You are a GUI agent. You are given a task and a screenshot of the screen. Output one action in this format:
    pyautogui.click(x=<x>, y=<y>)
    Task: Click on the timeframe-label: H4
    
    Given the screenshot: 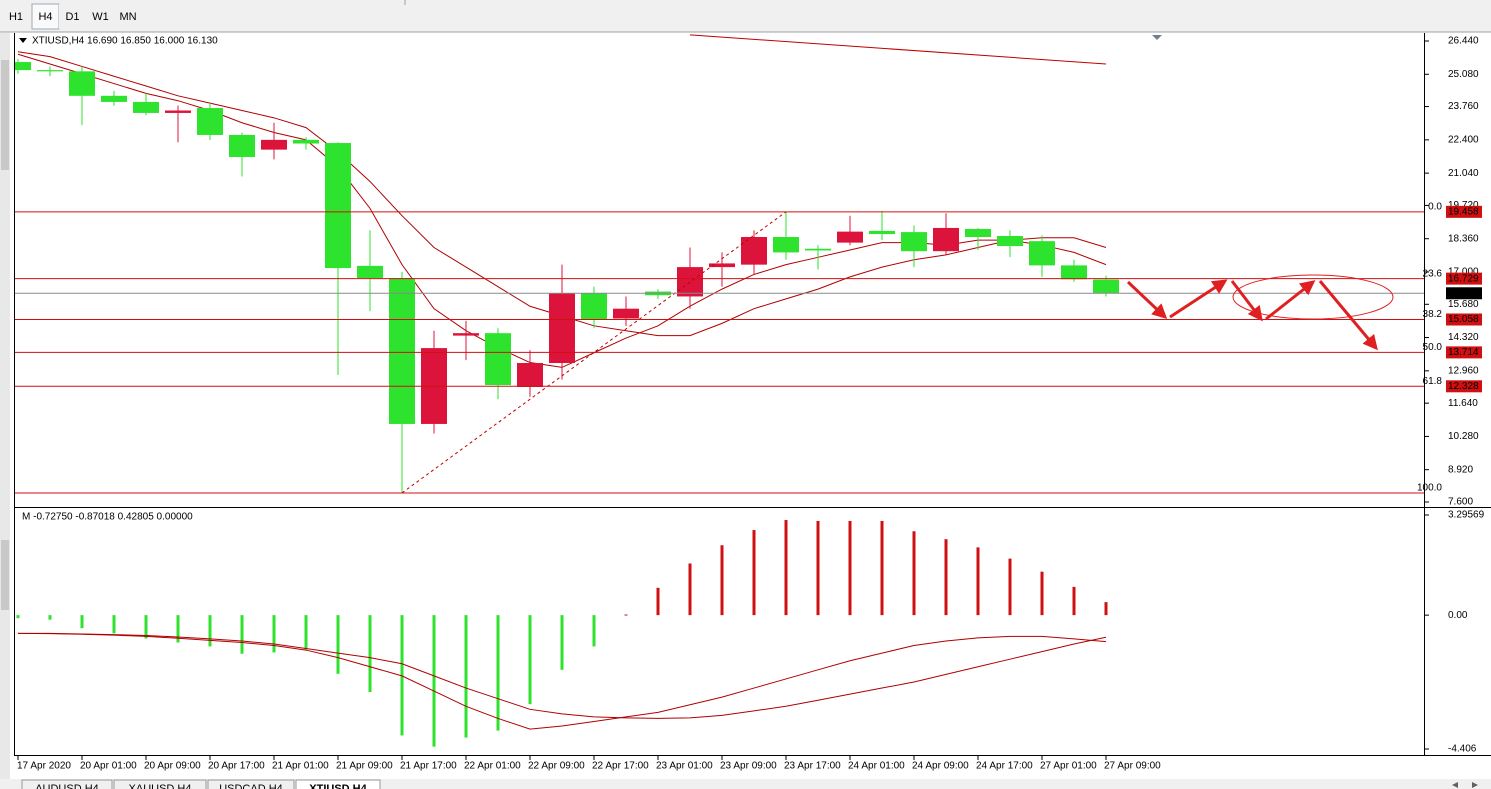 What is the action you would take?
    pyautogui.click(x=45, y=17)
    